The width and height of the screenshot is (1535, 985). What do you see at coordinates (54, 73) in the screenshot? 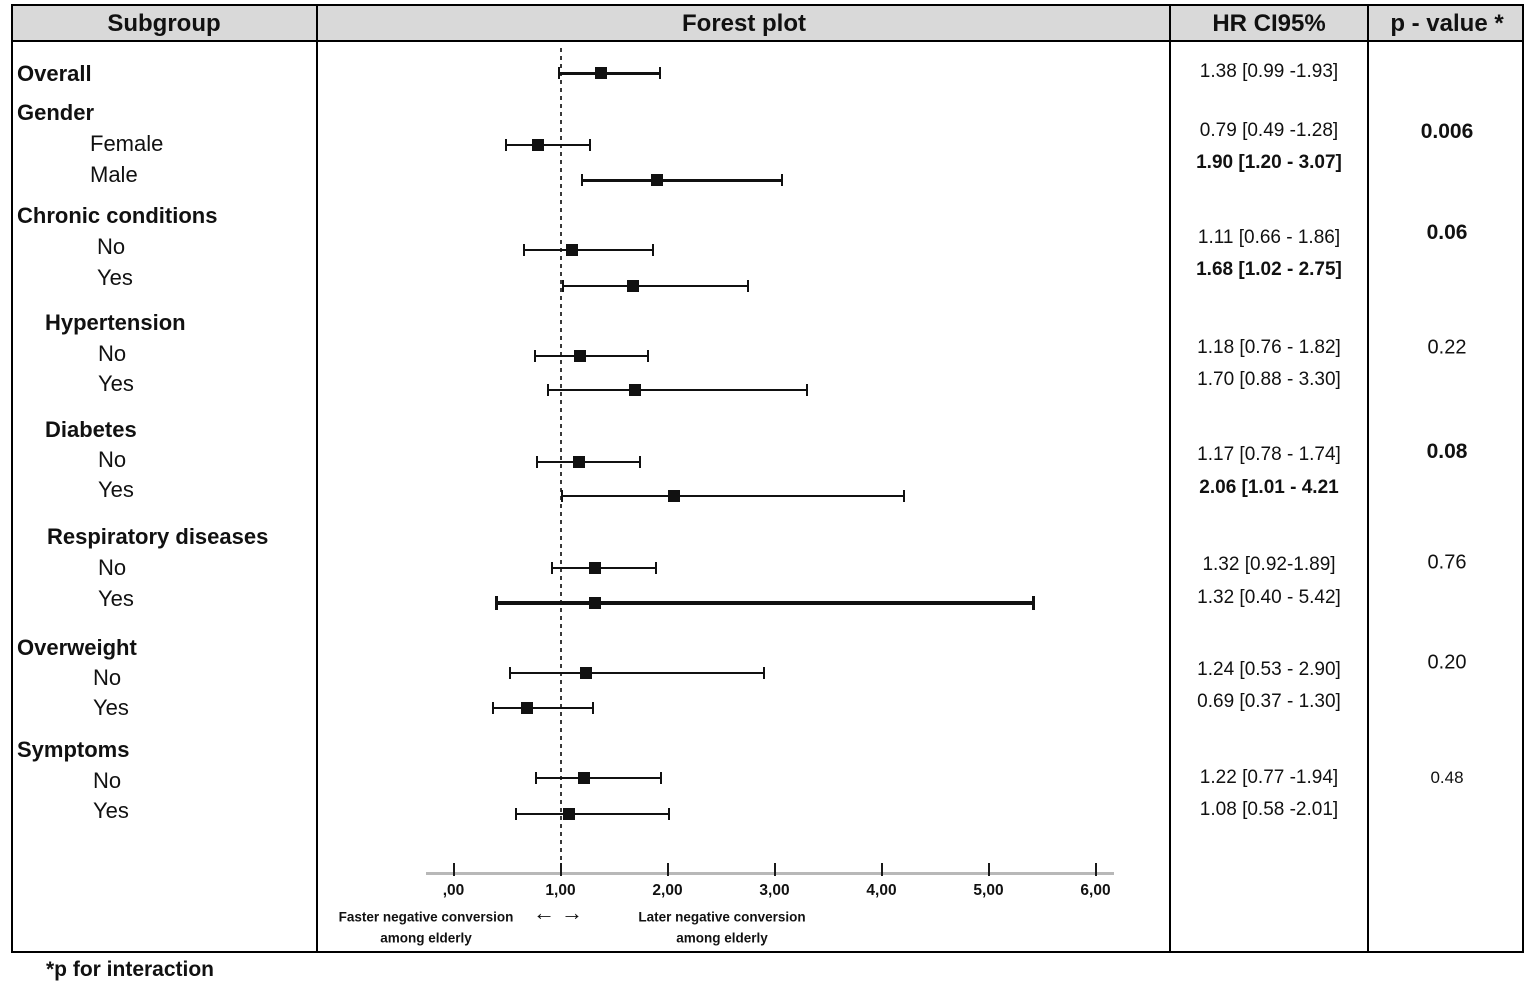
I see `subgroup-item-label: Overall` at bounding box center [54, 73].